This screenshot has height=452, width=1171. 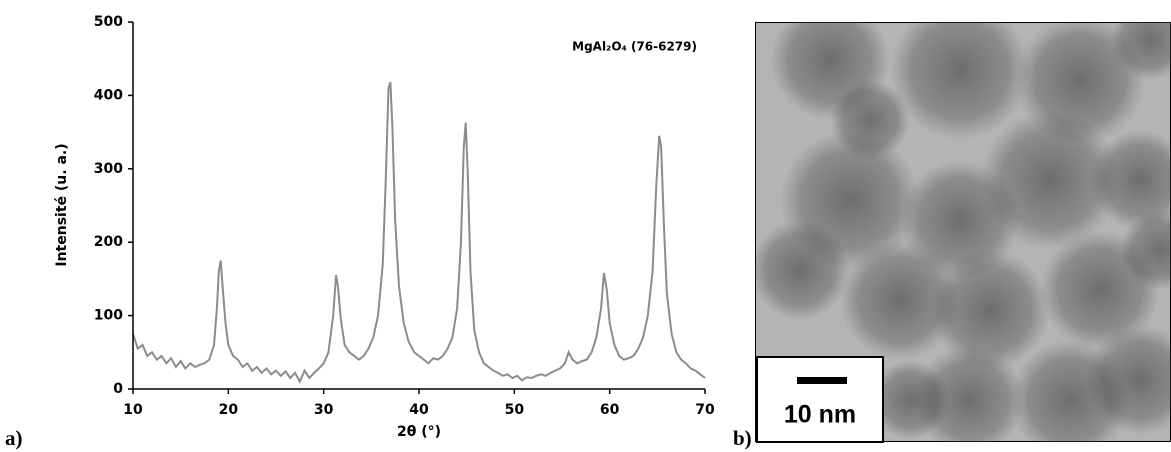 I want to click on y-tick-label: 200, so click(x=108, y=242).